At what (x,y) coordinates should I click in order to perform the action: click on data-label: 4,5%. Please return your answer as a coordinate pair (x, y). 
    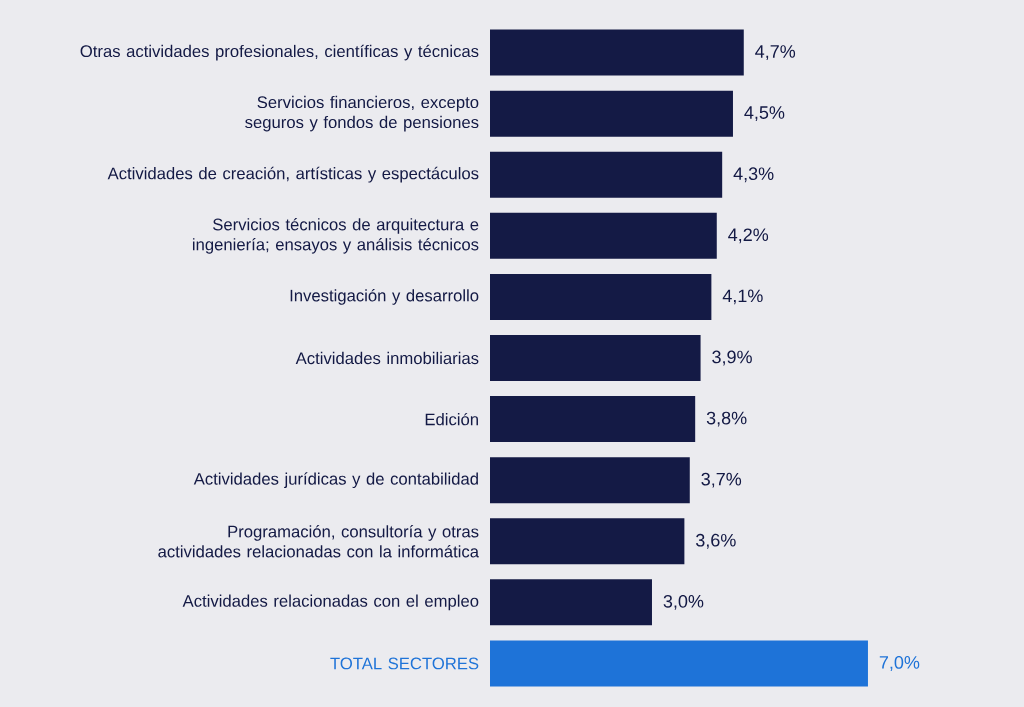
    Looking at the image, I should click on (764, 114).